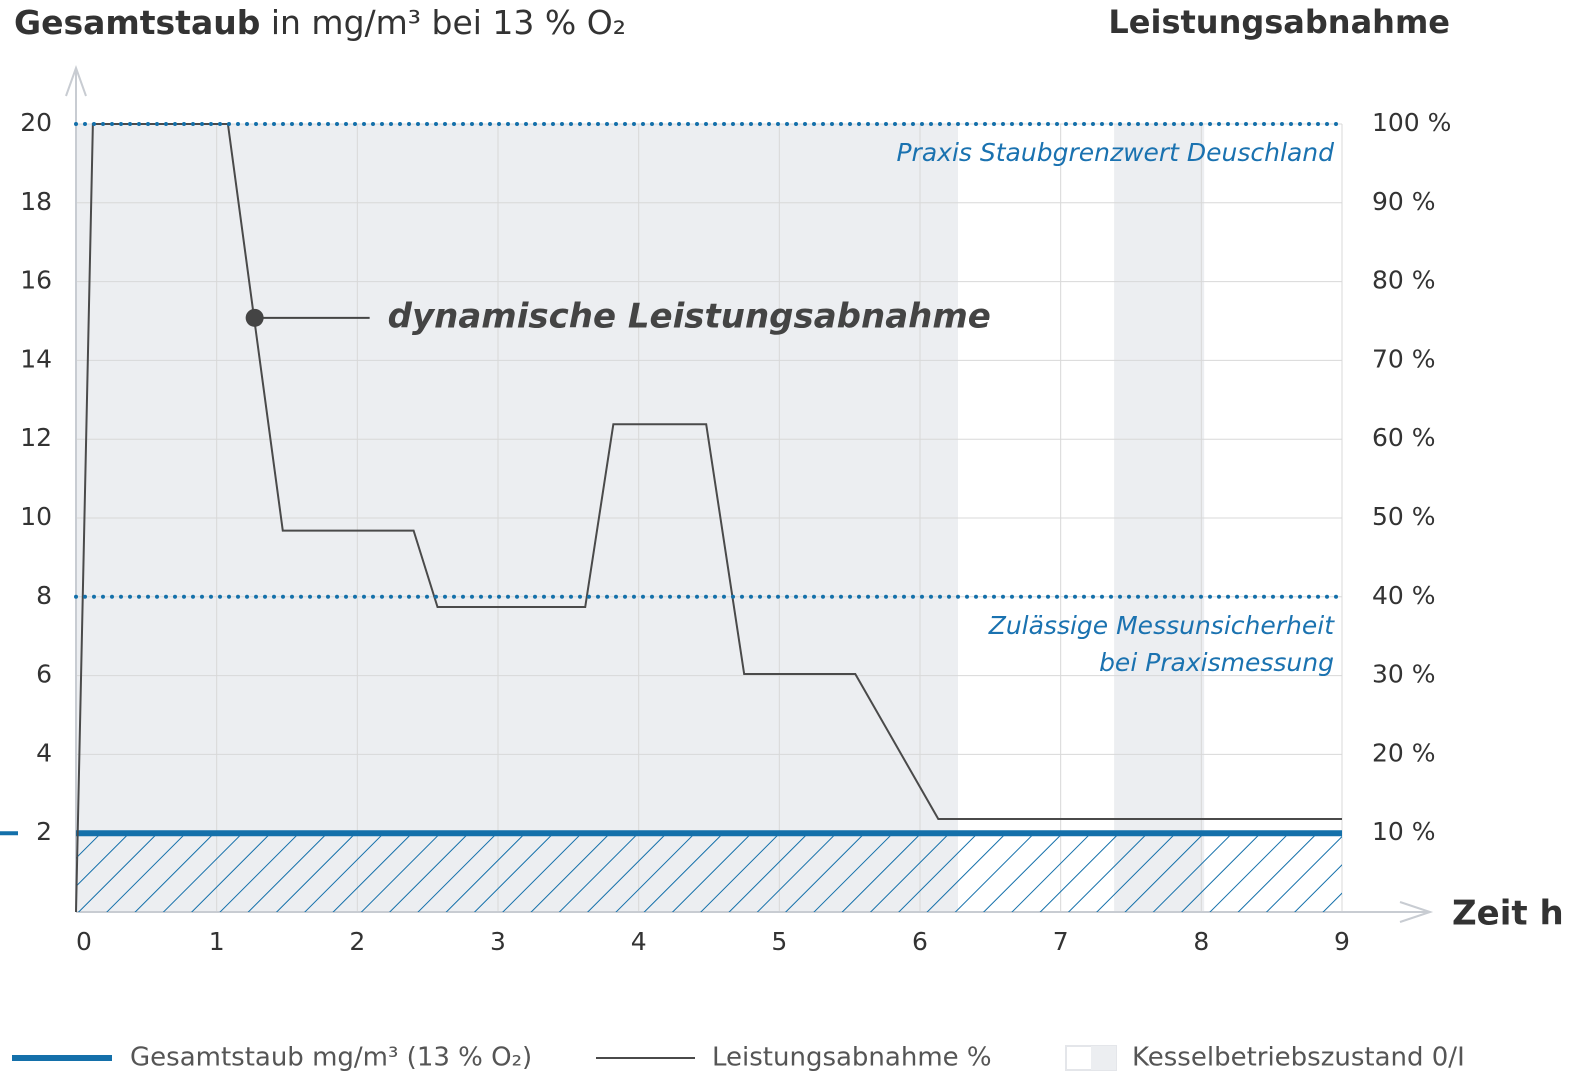 The height and width of the screenshot is (1075, 1570). What do you see at coordinates (36, 516) in the screenshot?
I see `y-tick-label: 10` at bounding box center [36, 516].